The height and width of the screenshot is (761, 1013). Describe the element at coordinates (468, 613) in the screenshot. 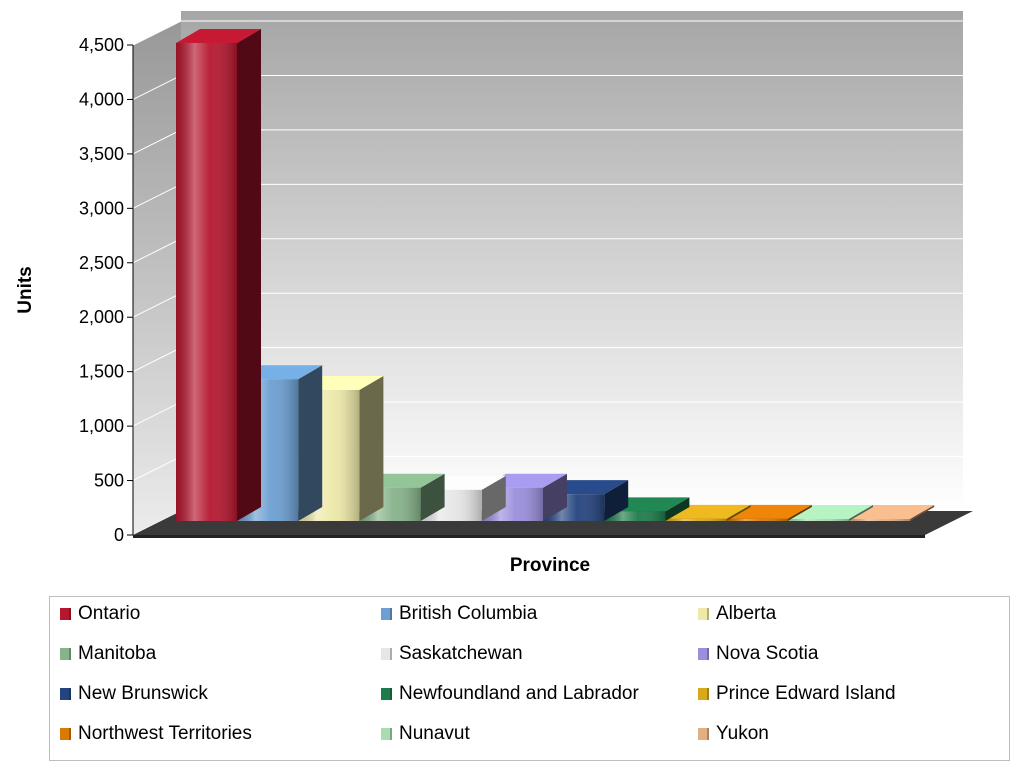

I see `legend-label: British Columbia` at that location.